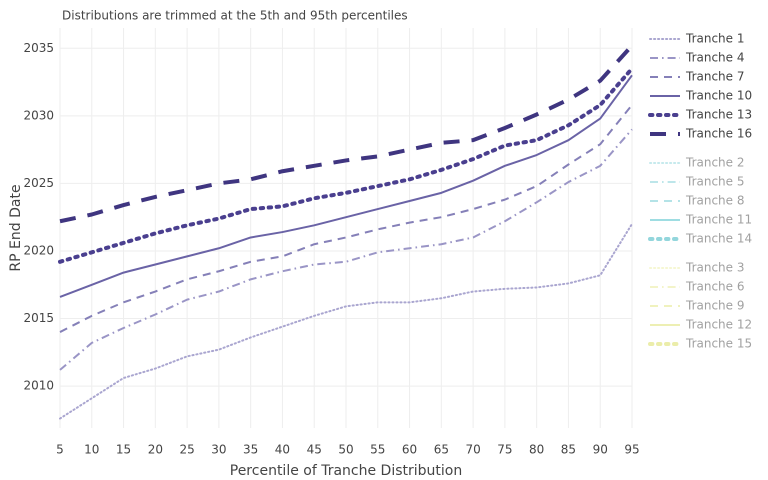 This screenshot has height=480, width=768. I want to click on legend-label: Tranche 6, so click(715, 287).